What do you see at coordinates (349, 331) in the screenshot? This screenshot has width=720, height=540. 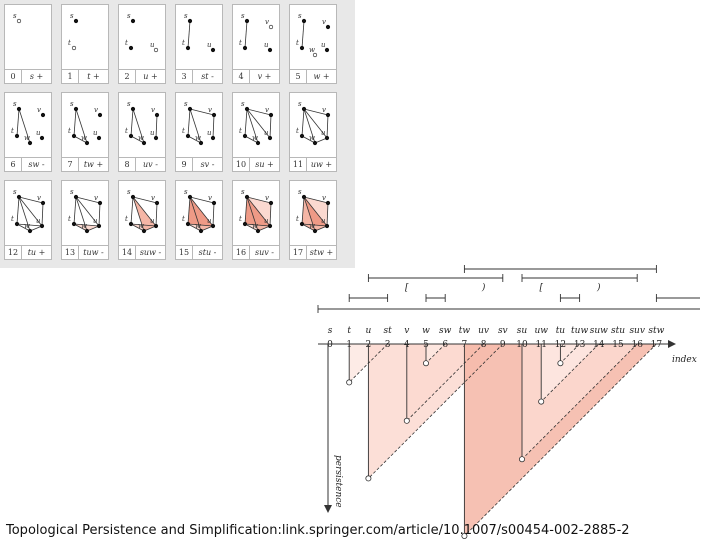 I see `column-name: t` at bounding box center [349, 331].